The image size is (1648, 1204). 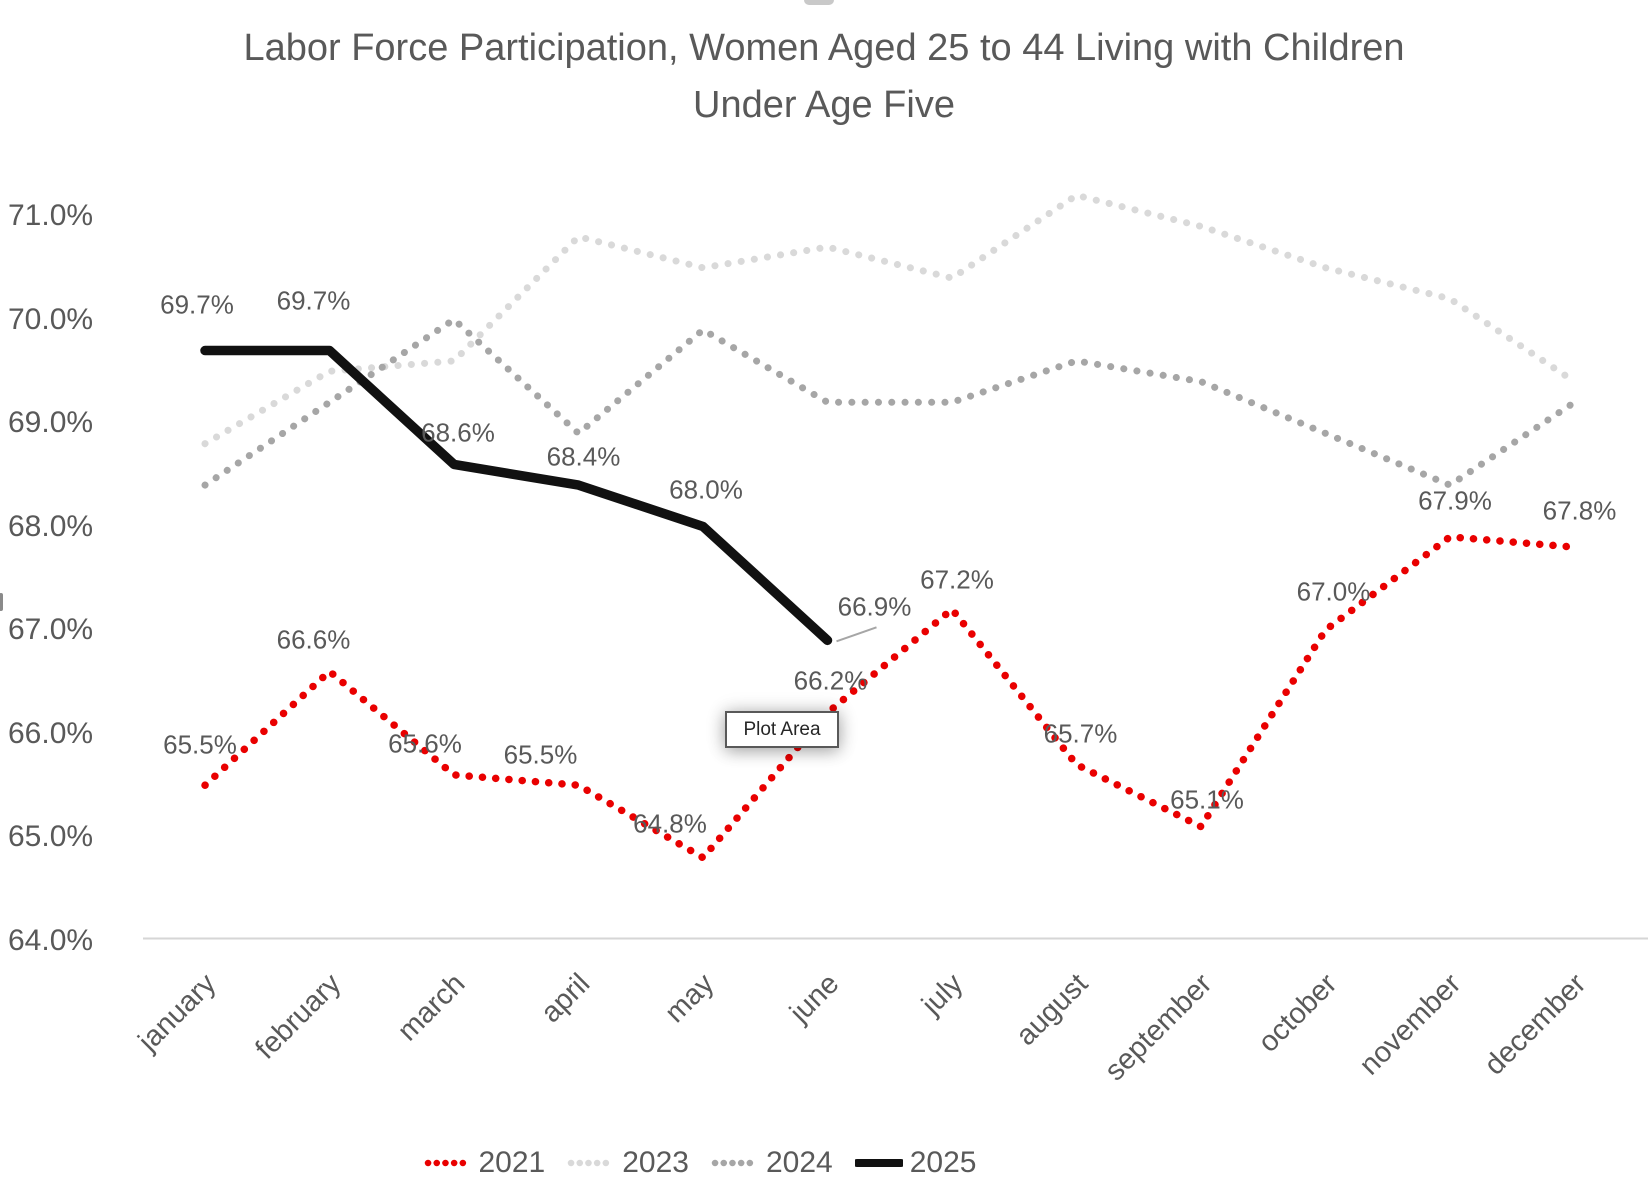 What do you see at coordinates (447, 1163) in the screenshot?
I see `legend-marker-2021-dotted-line-icon` at bounding box center [447, 1163].